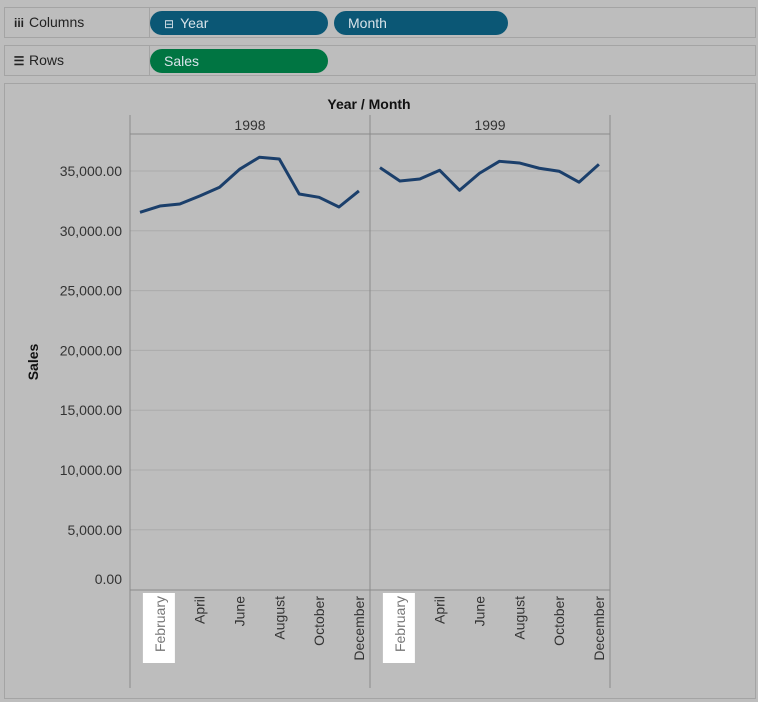 The width and height of the screenshot is (758, 702). What do you see at coordinates (182, 61) in the screenshot?
I see `sales-pill-label: Sales` at bounding box center [182, 61].